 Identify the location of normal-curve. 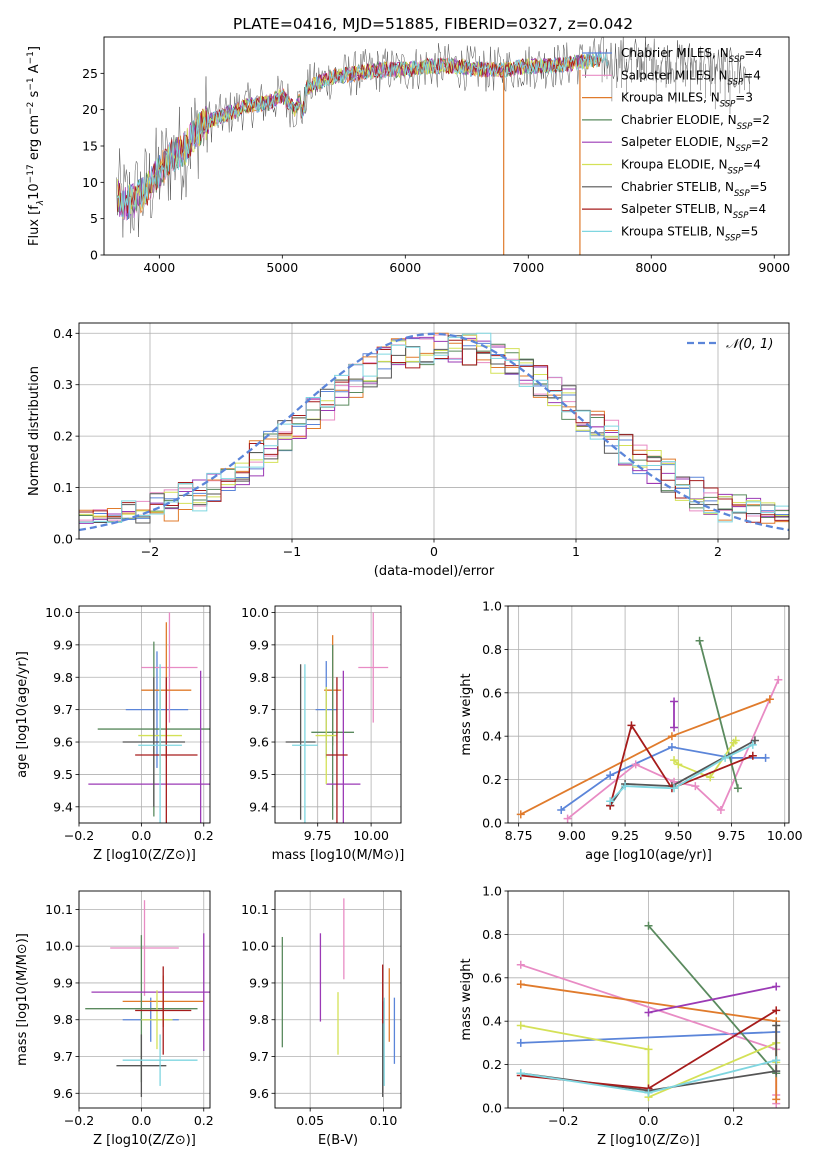
(434, 432).